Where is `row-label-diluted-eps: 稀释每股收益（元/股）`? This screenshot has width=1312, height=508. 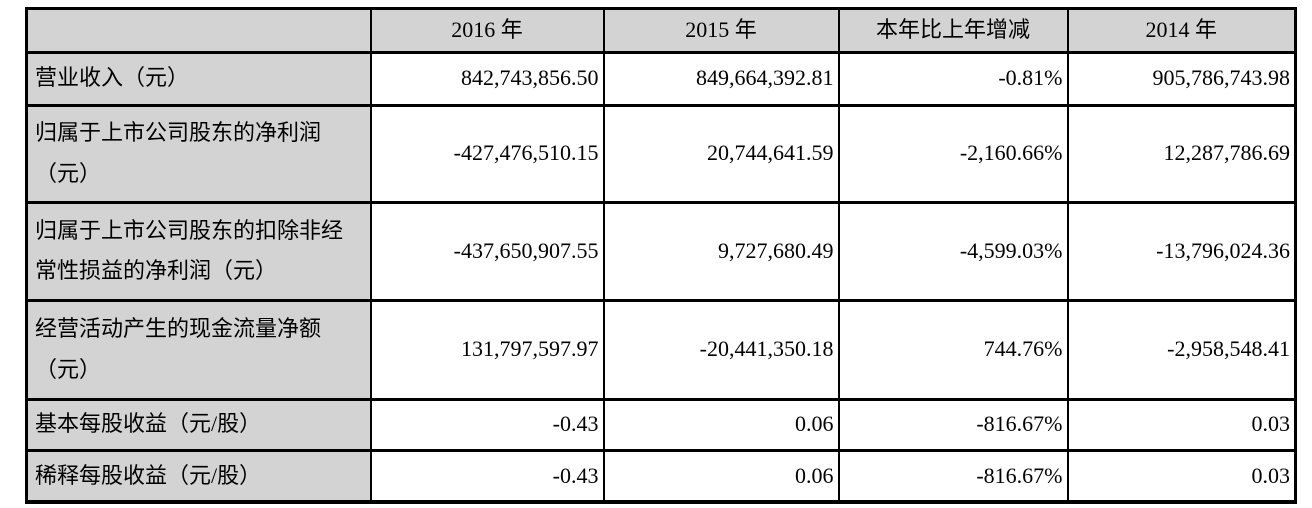 row-label-diluted-eps: 稀释每股收益（元/股） is located at coordinates (198, 476).